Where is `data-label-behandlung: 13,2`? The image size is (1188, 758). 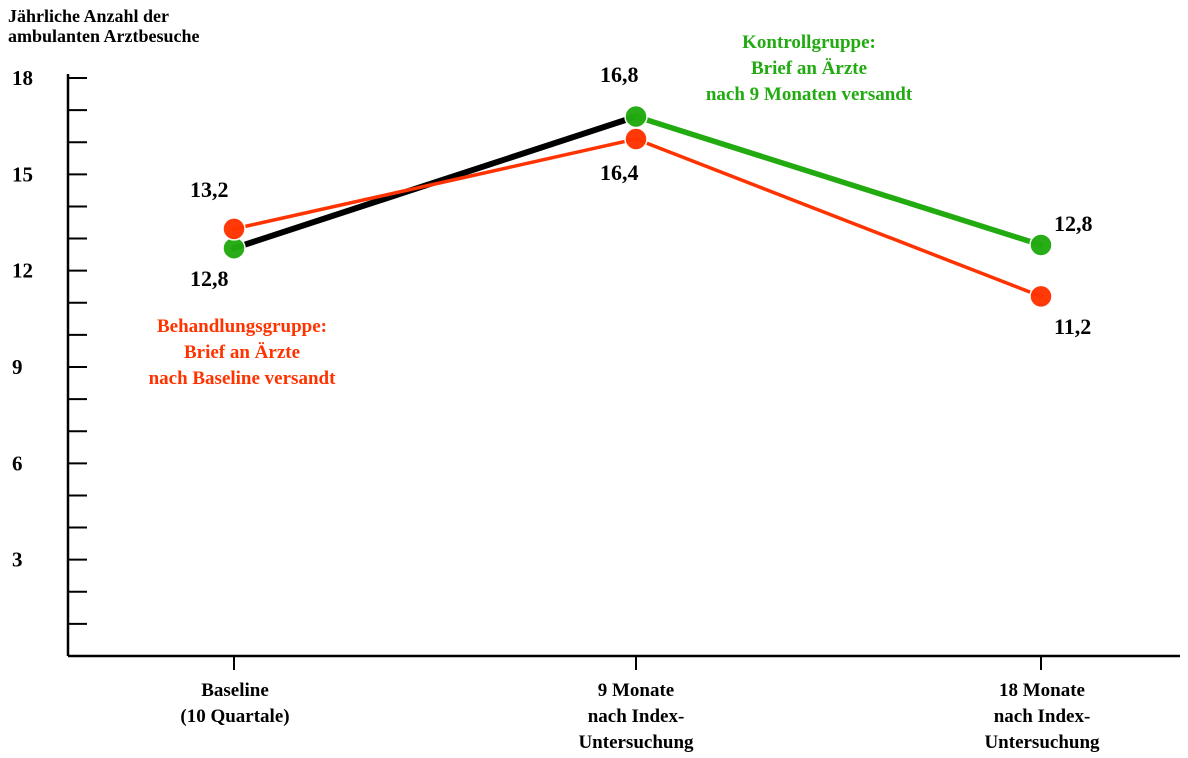
data-label-behandlung: 13,2 is located at coordinates (209, 189).